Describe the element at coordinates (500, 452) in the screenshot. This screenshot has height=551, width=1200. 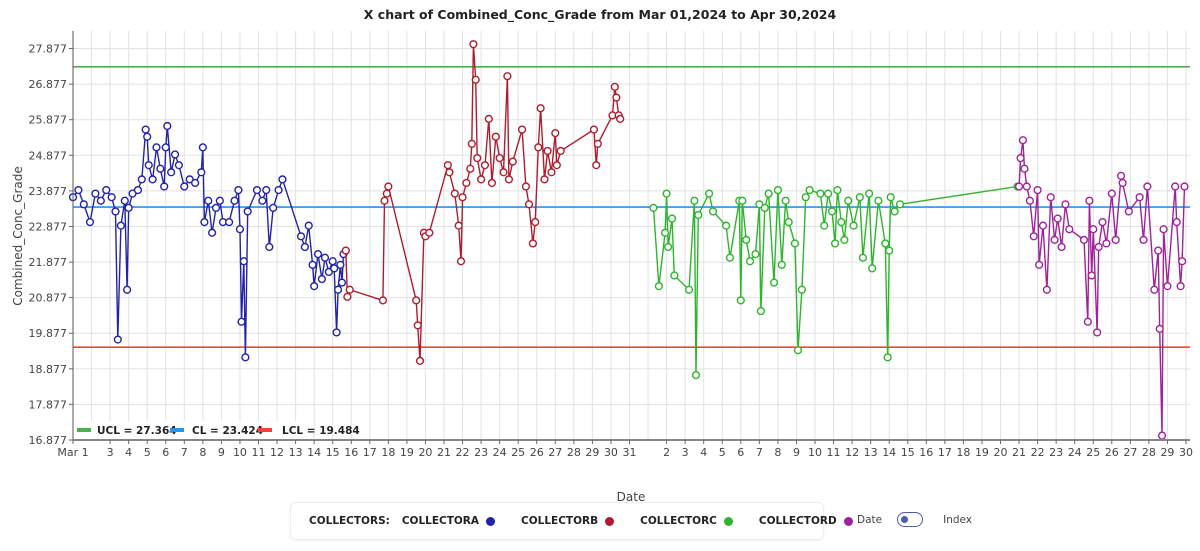
I see `x-tick-label: 24` at that location.